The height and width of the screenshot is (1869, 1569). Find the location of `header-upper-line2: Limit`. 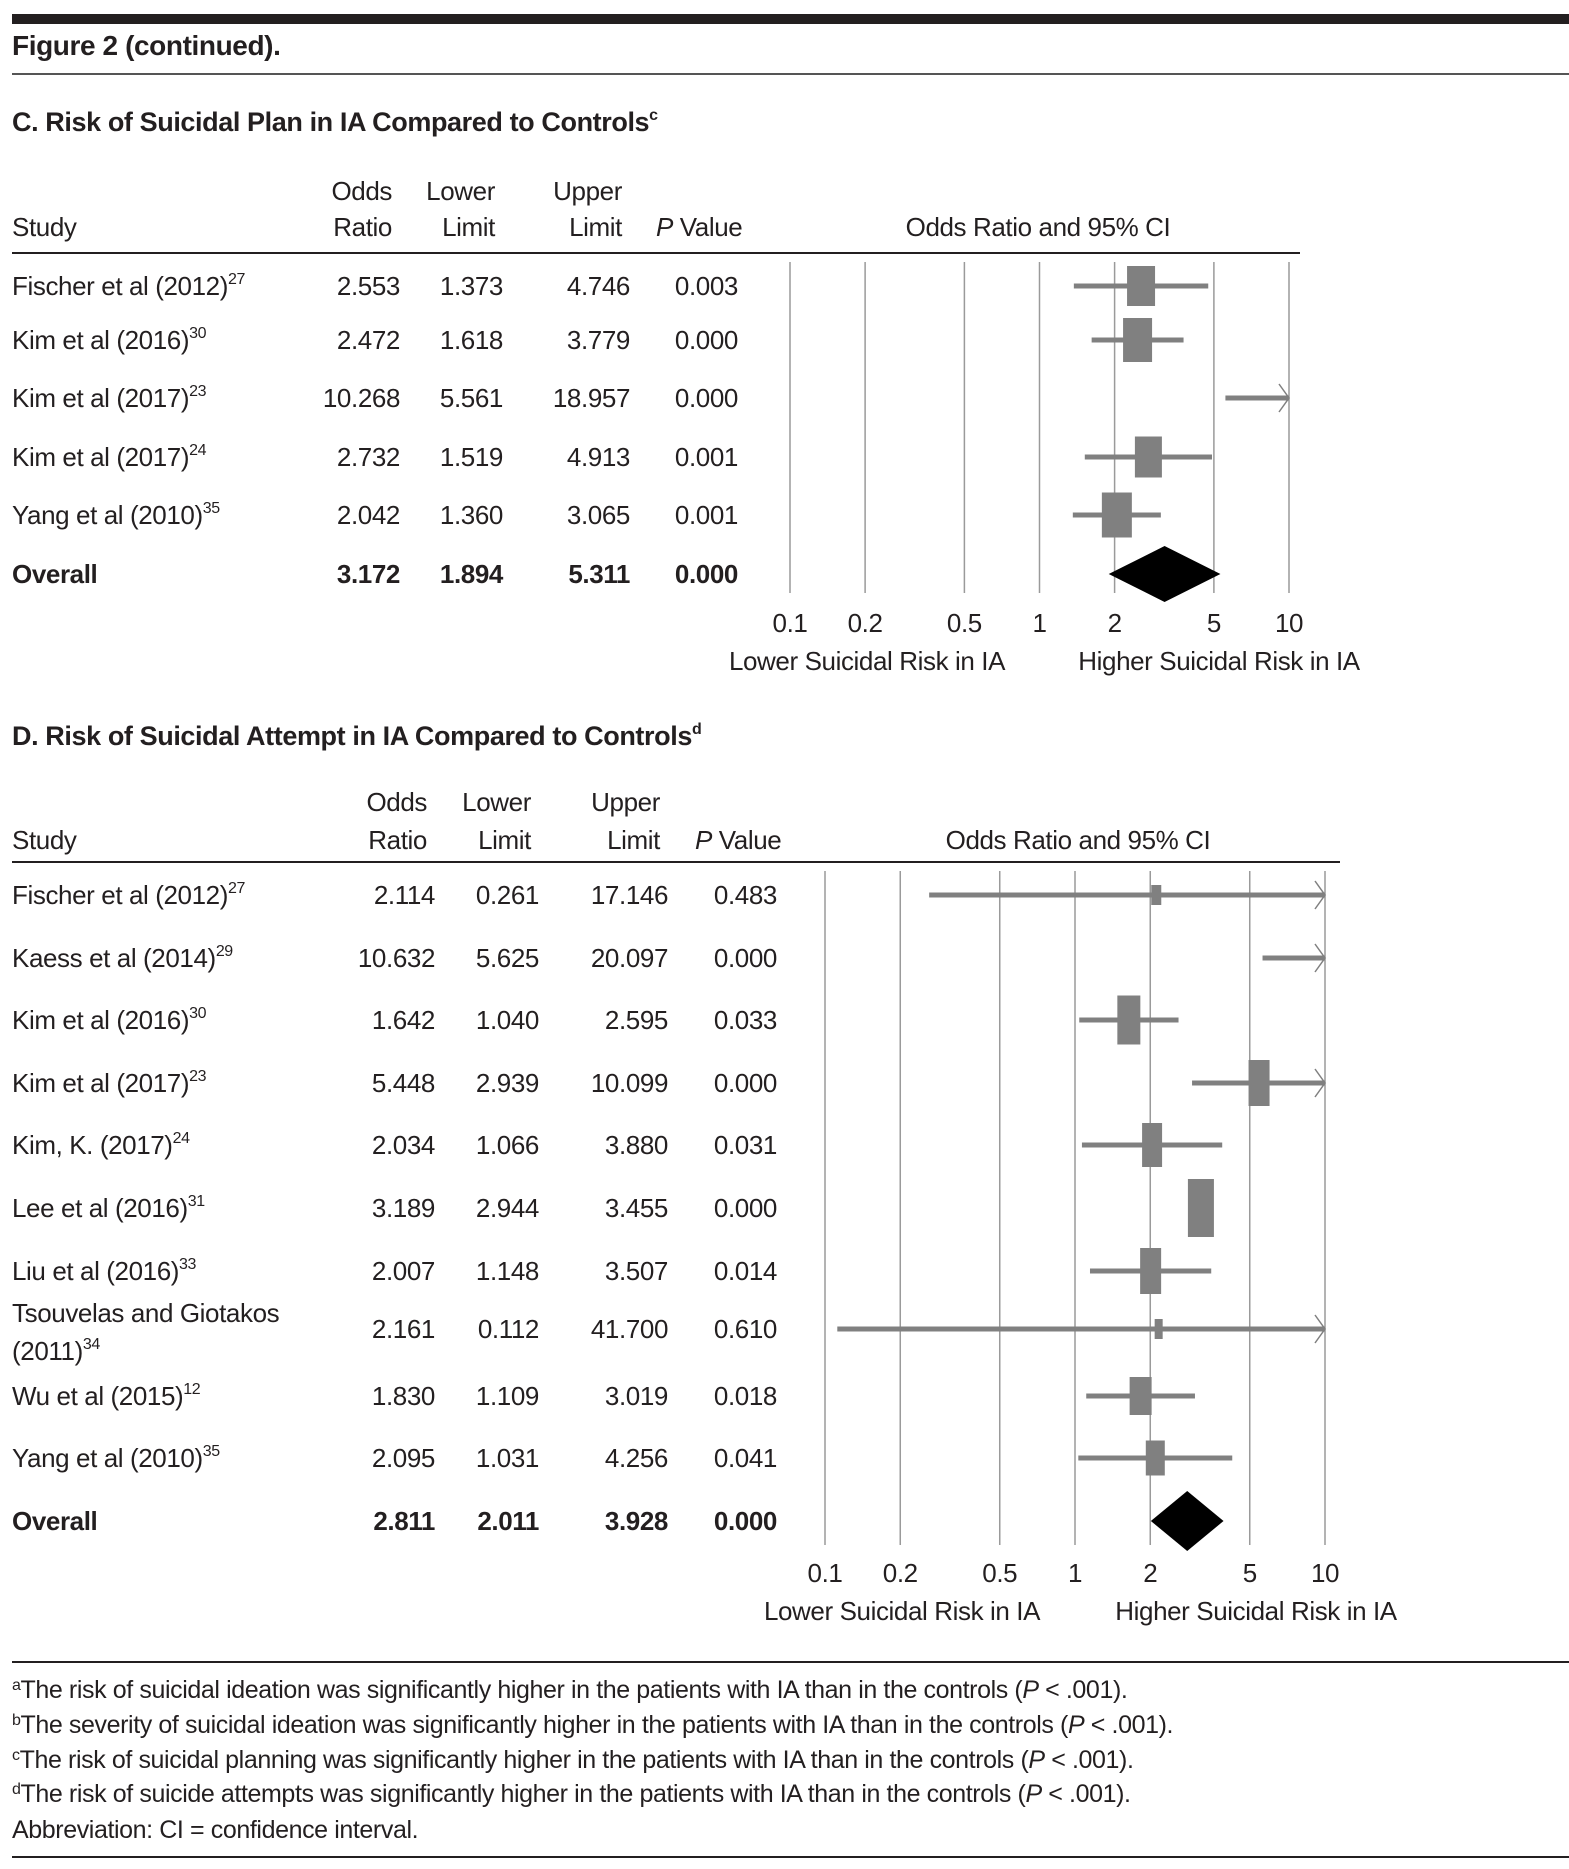

header-upper-line2: Limit is located at coordinates (595, 227).